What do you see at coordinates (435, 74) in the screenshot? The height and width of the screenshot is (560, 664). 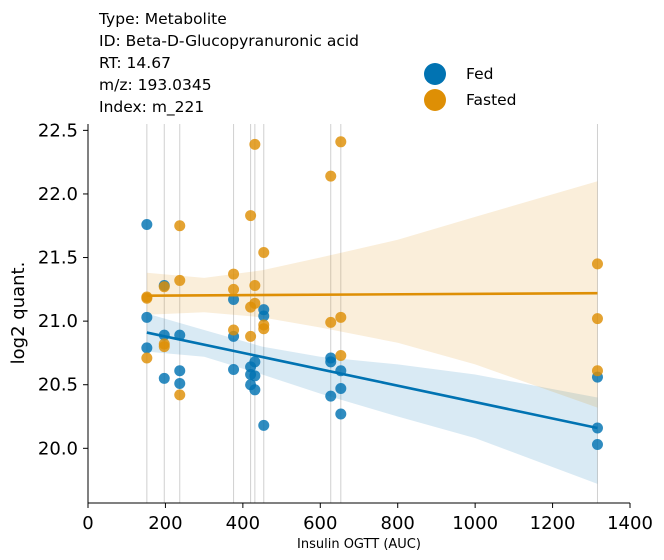 I see `legend-marker-fed` at bounding box center [435, 74].